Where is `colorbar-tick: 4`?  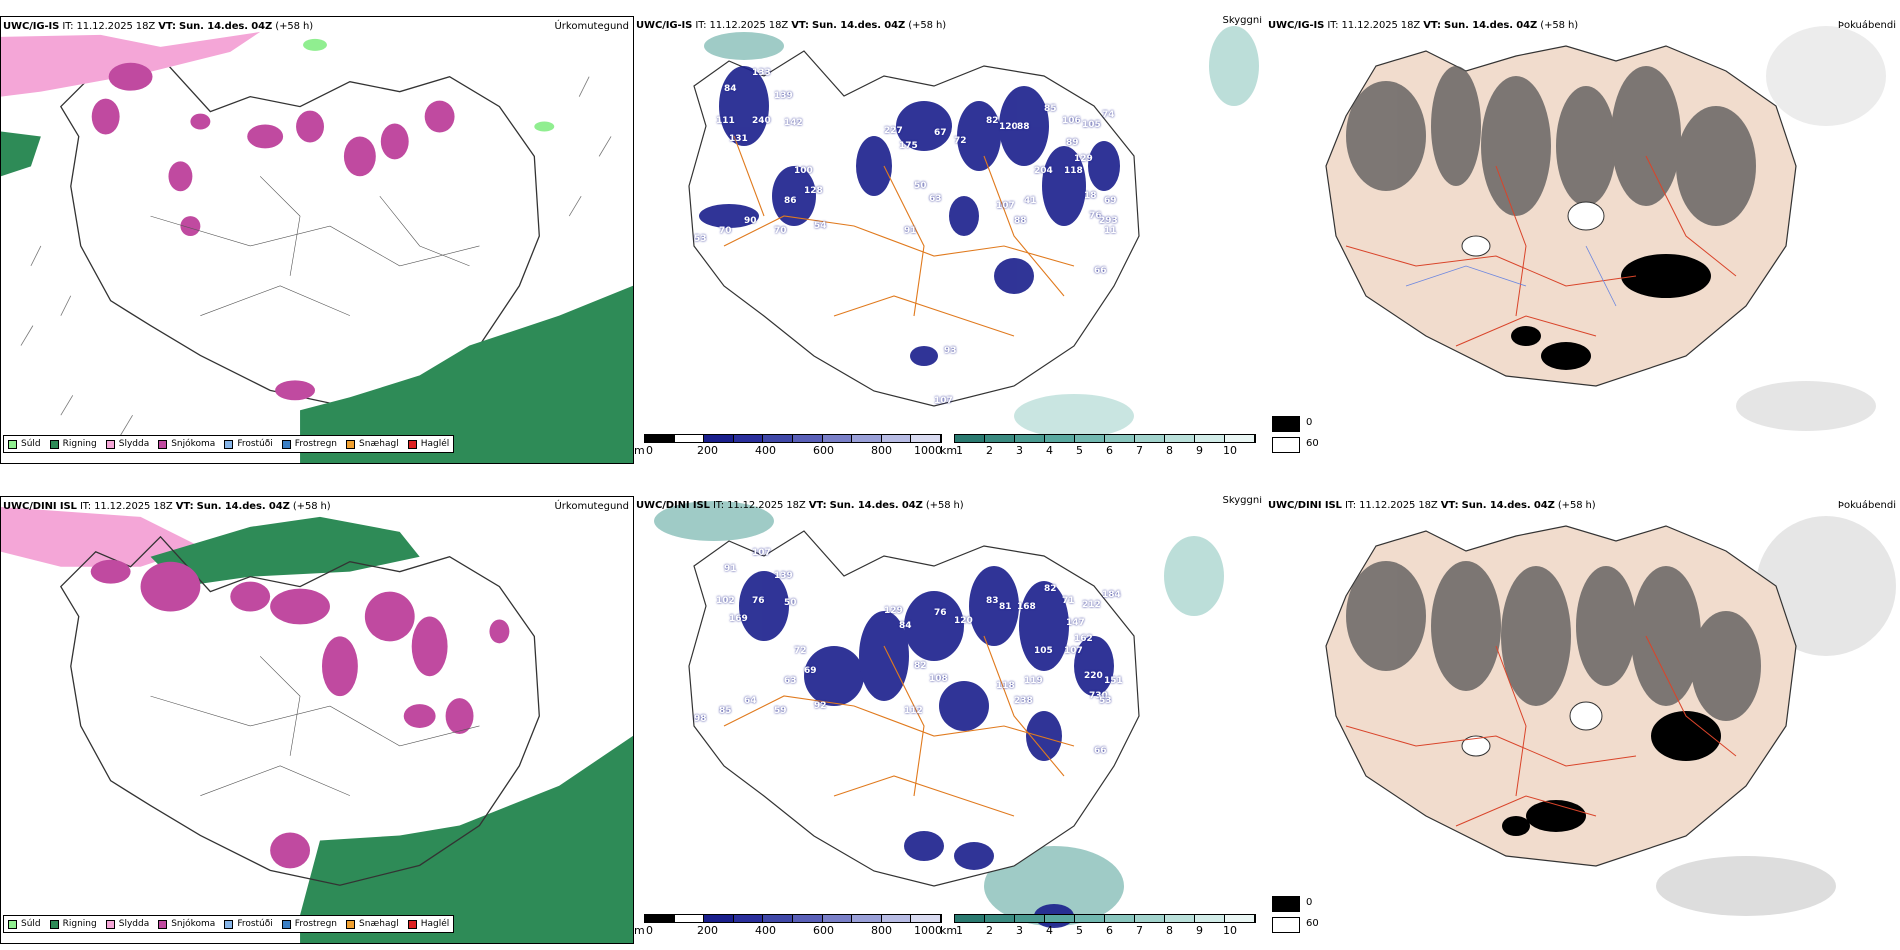
colorbar-tick: 4 is located at coordinates (1049, 930).